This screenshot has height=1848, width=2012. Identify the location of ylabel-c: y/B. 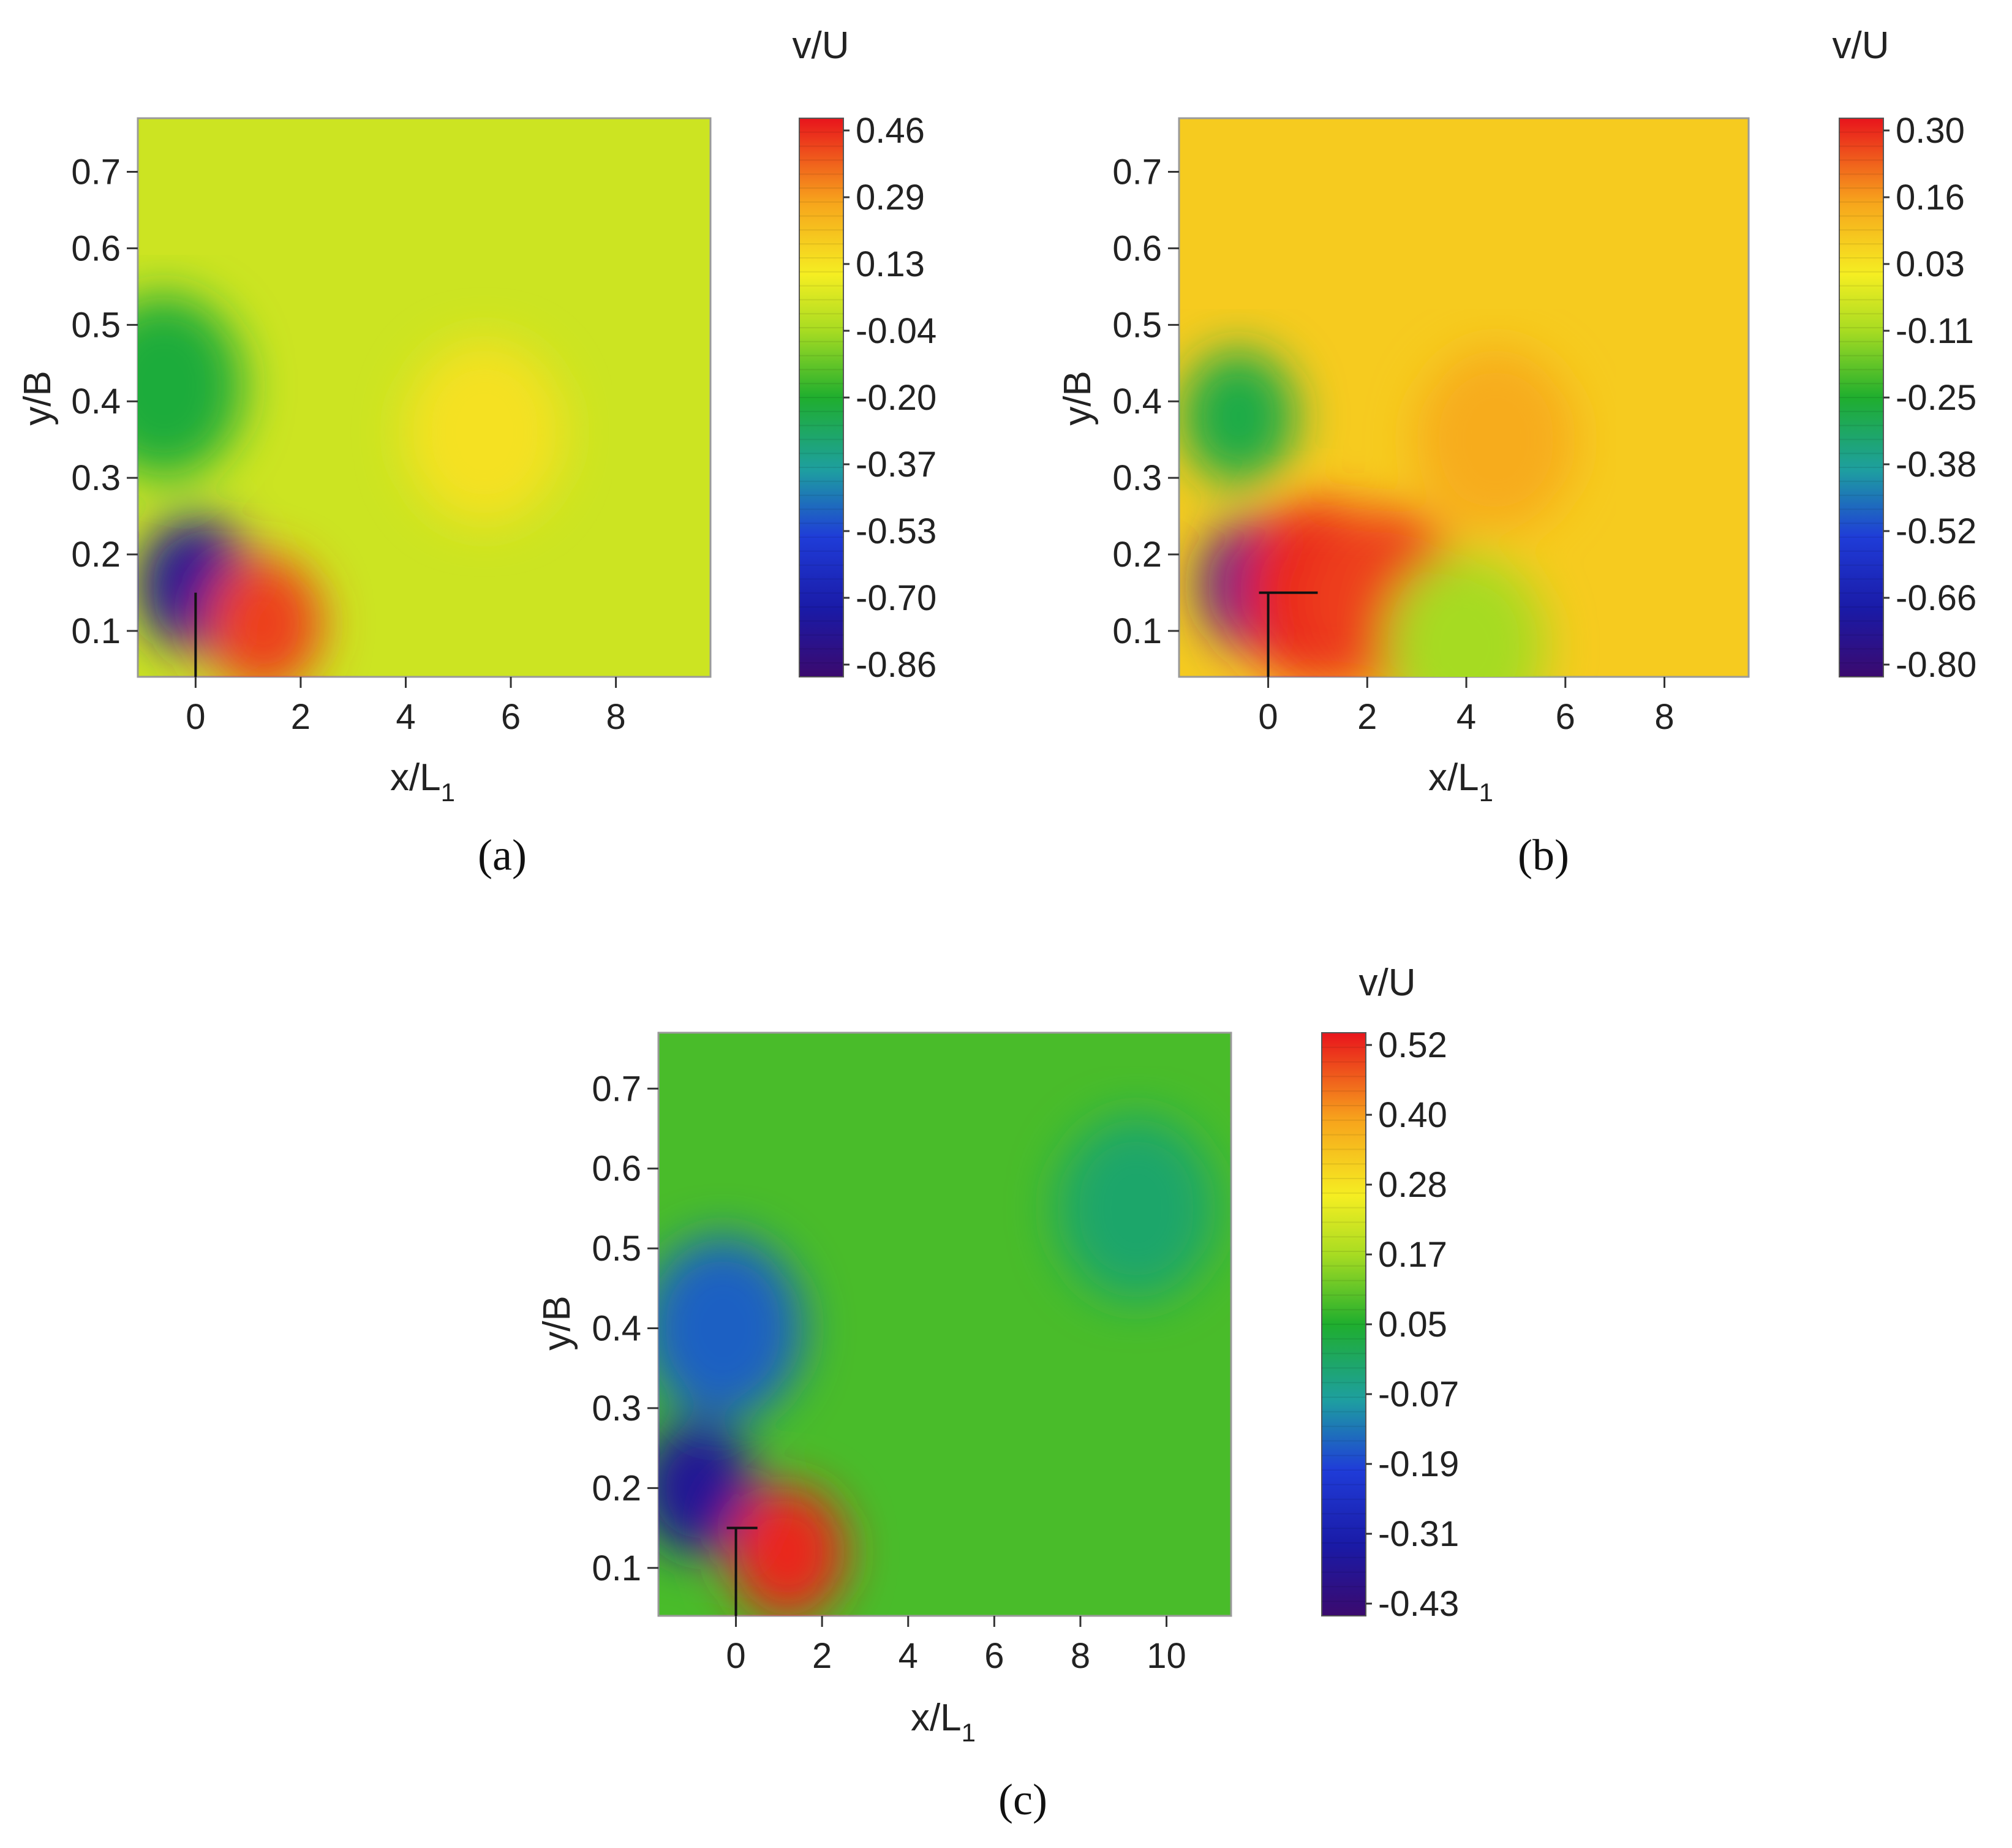
(557, 1323).